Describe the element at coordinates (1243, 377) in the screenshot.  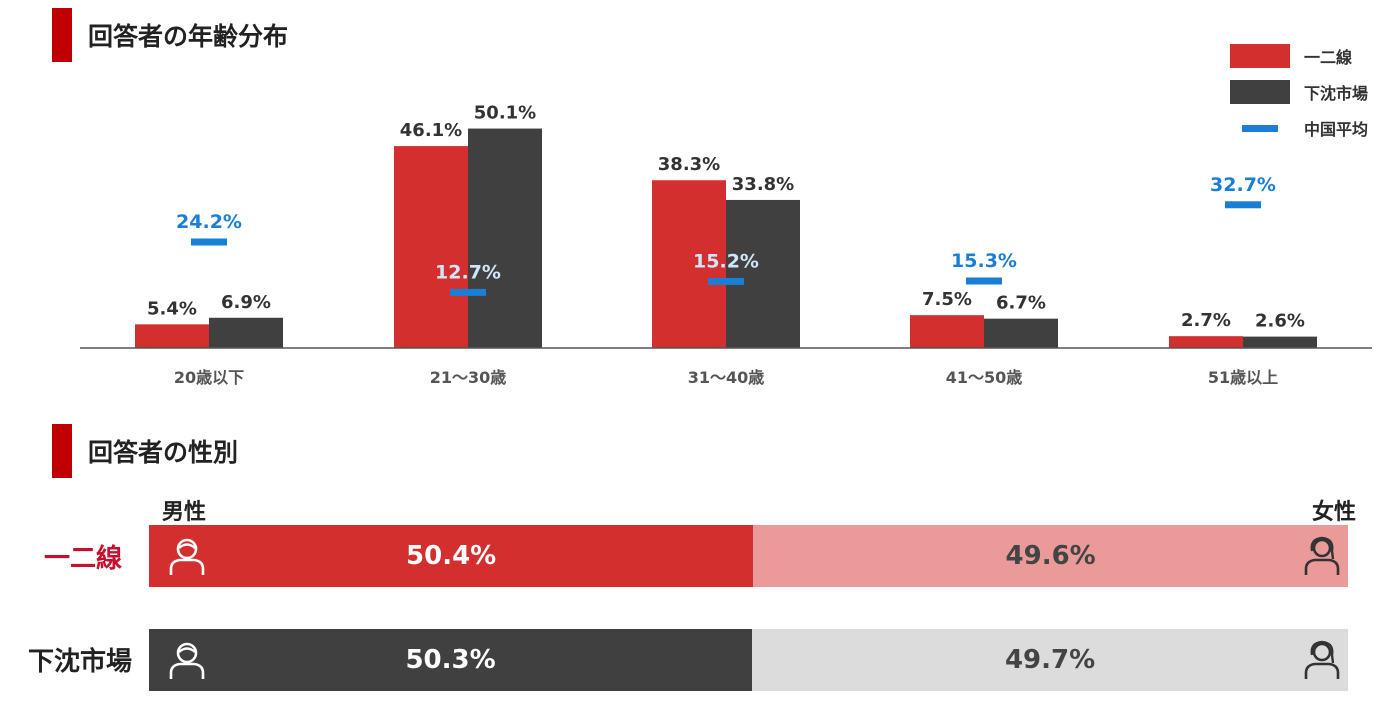
I see `x-tick-label: 51歳以上` at that location.